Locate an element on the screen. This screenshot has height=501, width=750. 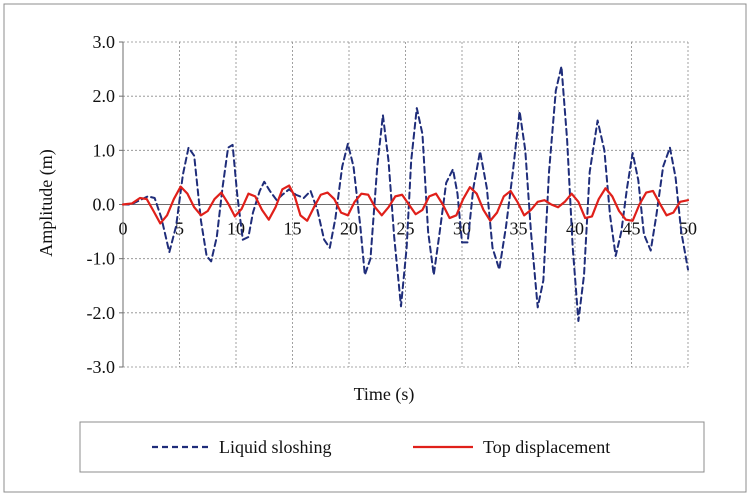
series-top-displacement is located at coordinates (405, 204).